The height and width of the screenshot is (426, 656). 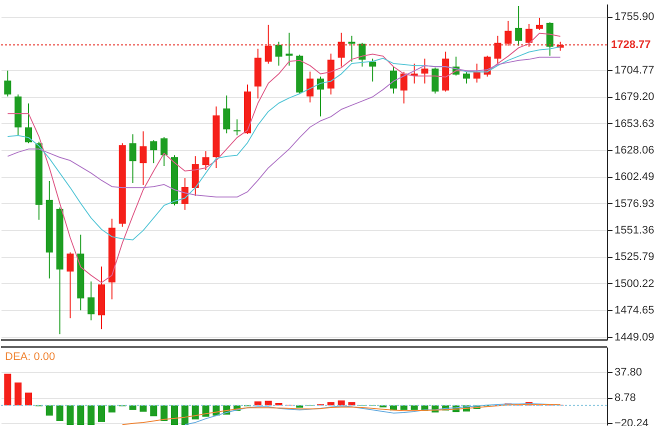 I want to click on y-tick-label: 1500.22, so click(x=634, y=284).